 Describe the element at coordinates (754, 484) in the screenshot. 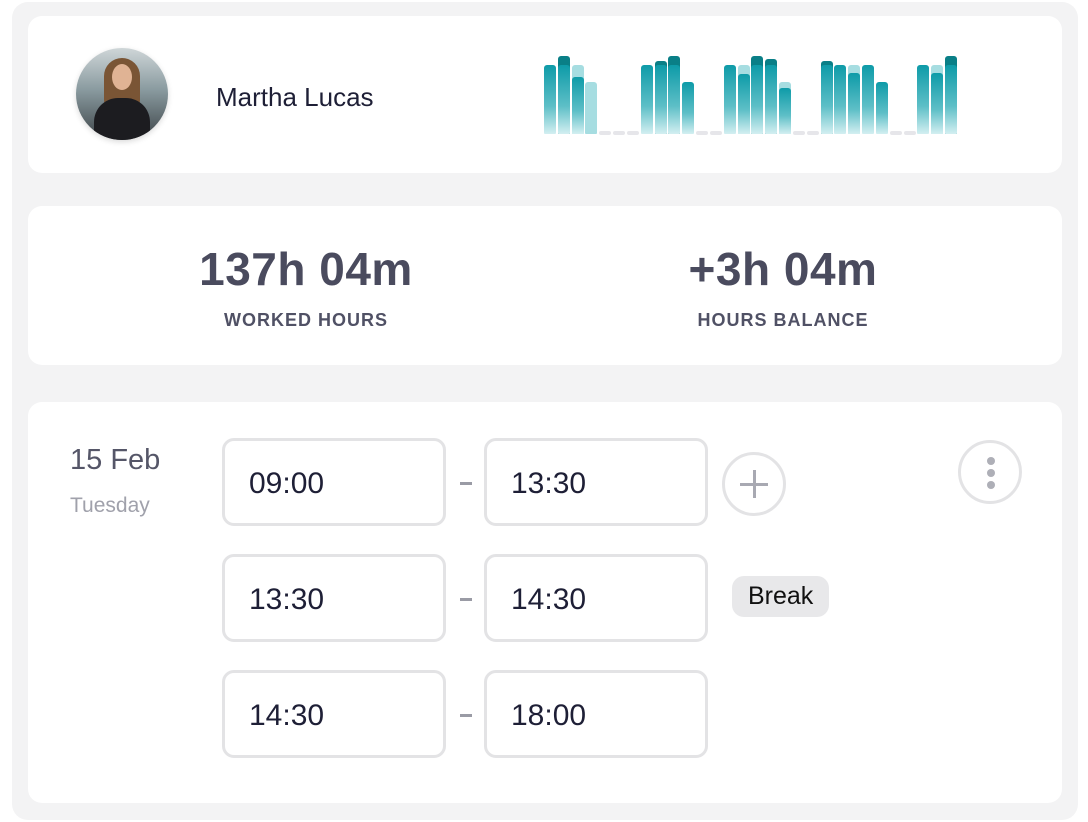

I see `add-interval-button` at that location.